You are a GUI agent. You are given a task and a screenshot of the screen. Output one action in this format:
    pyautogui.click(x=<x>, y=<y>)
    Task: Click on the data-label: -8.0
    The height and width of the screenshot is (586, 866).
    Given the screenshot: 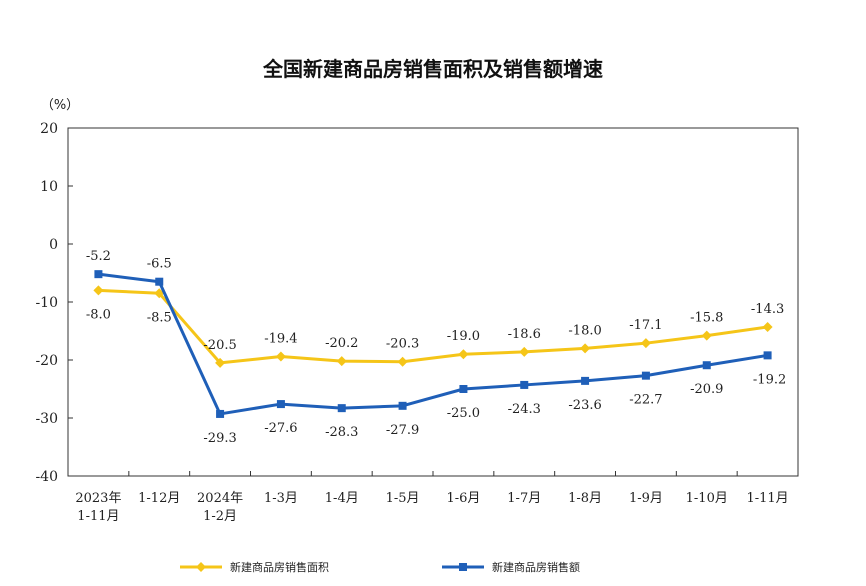 What is the action you would take?
    pyautogui.click(x=98, y=314)
    